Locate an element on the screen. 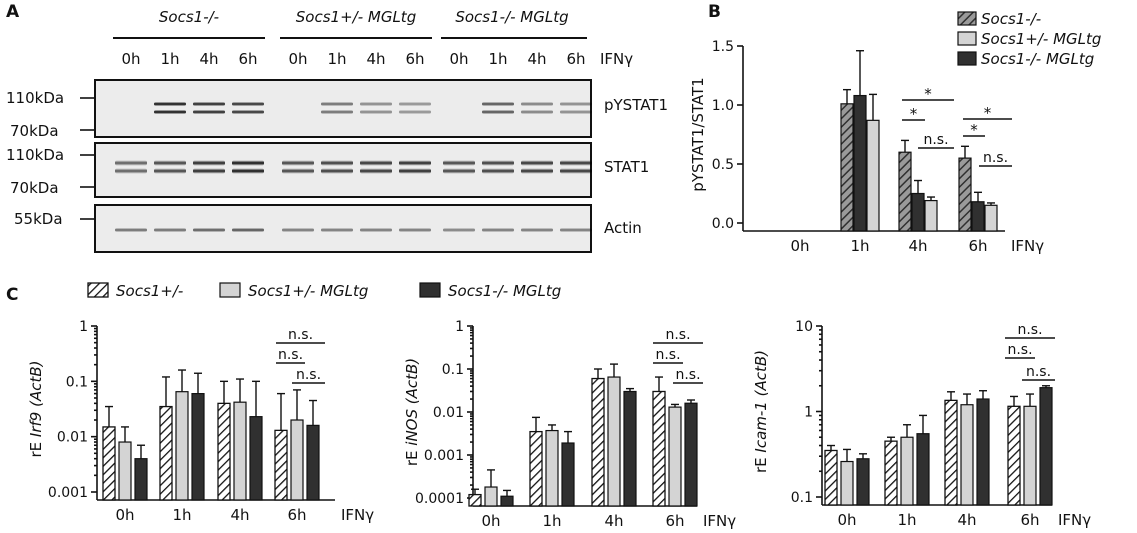 Image resolution: width=1137 pixels, height=533 pixels. blot-pystat1 is located at coordinates (343, 108).